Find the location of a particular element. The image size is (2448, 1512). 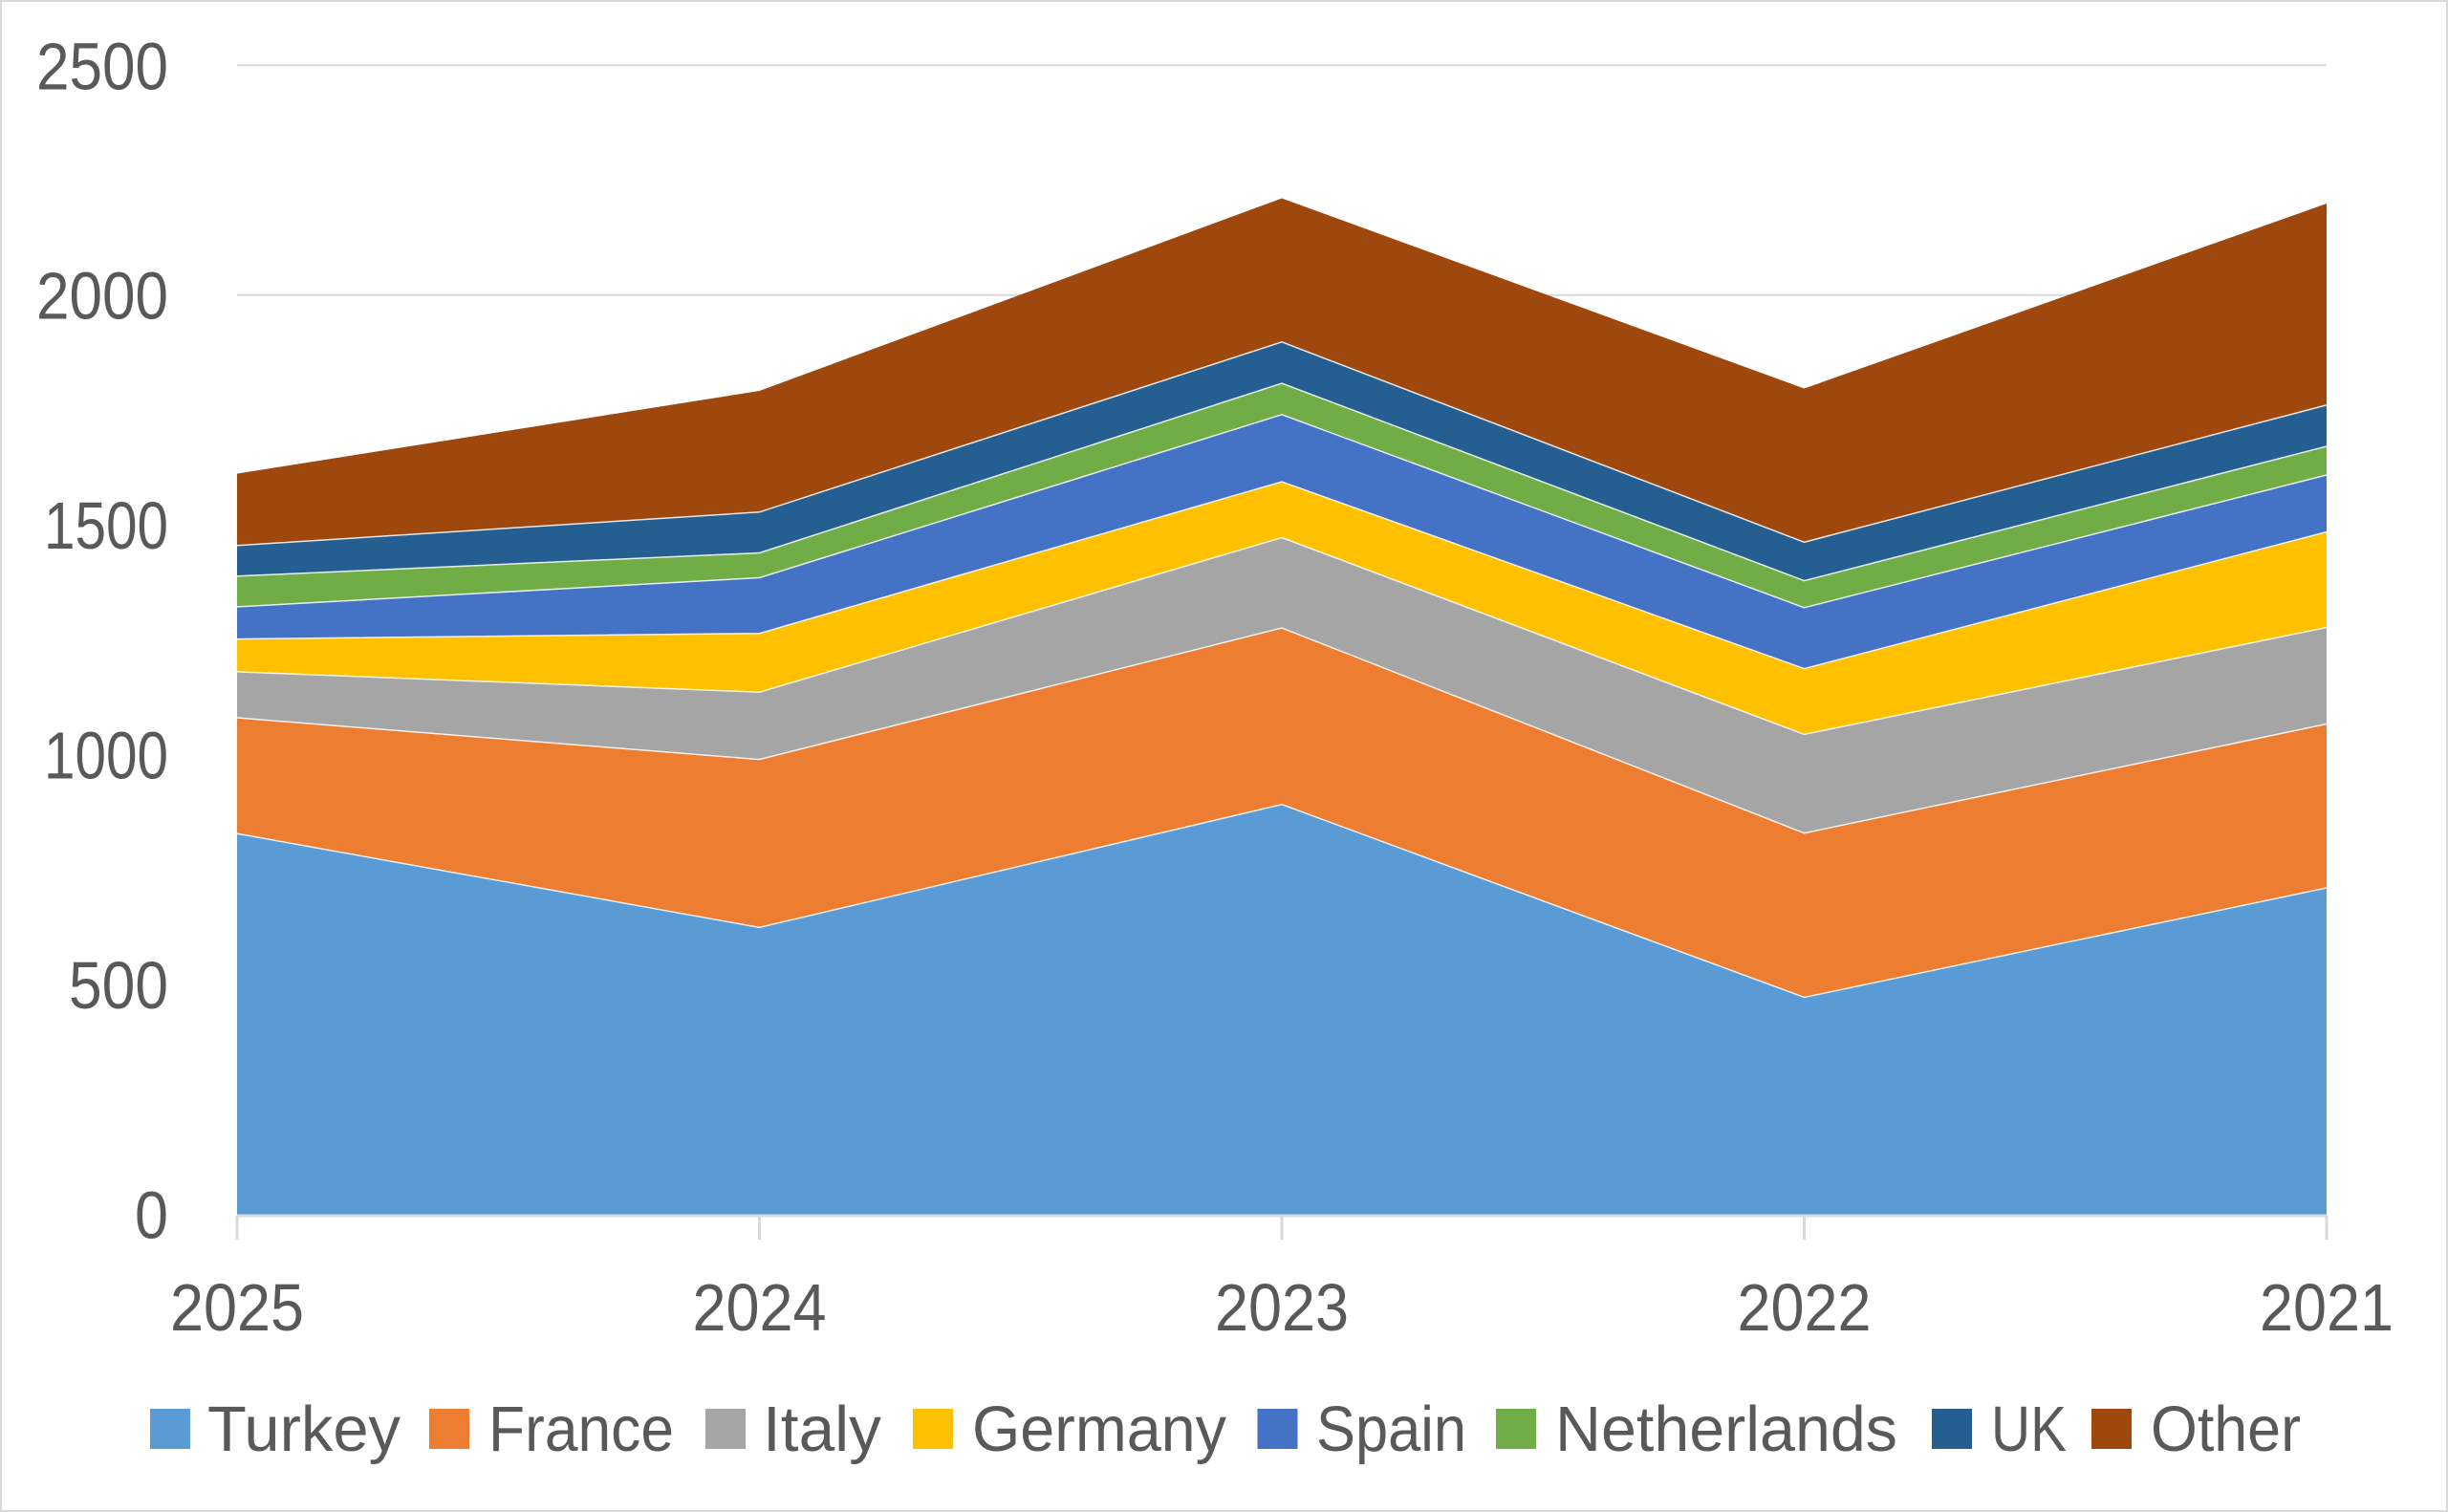

svg-text: Spain is located at coordinates (1391, 1429).